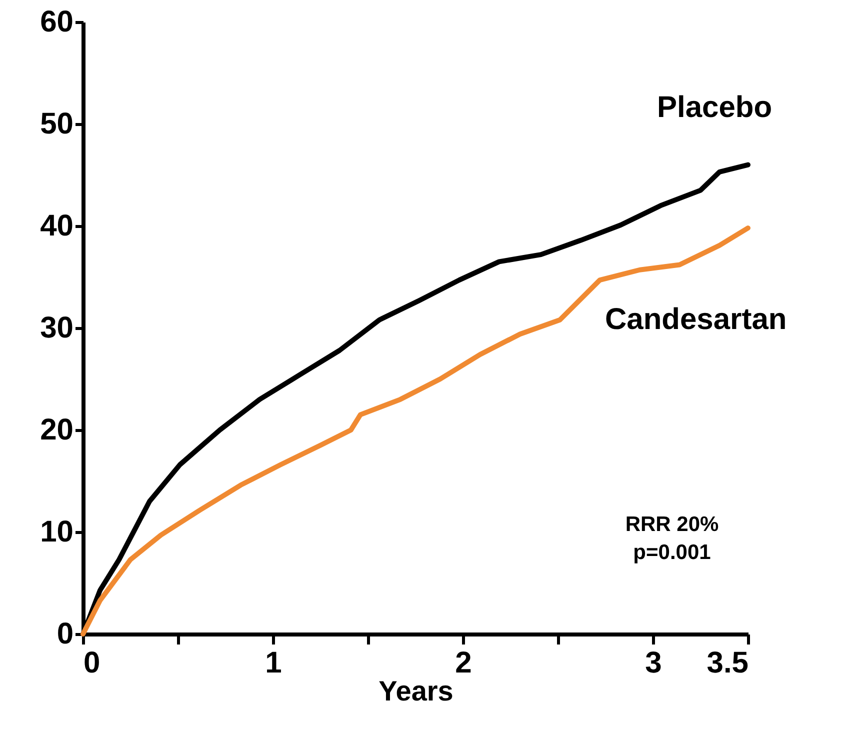 The height and width of the screenshot is (742, 849). Describe the element at coordinates (672, 524) in the screenshot. I see `annotation: RRR 20%` at that location.